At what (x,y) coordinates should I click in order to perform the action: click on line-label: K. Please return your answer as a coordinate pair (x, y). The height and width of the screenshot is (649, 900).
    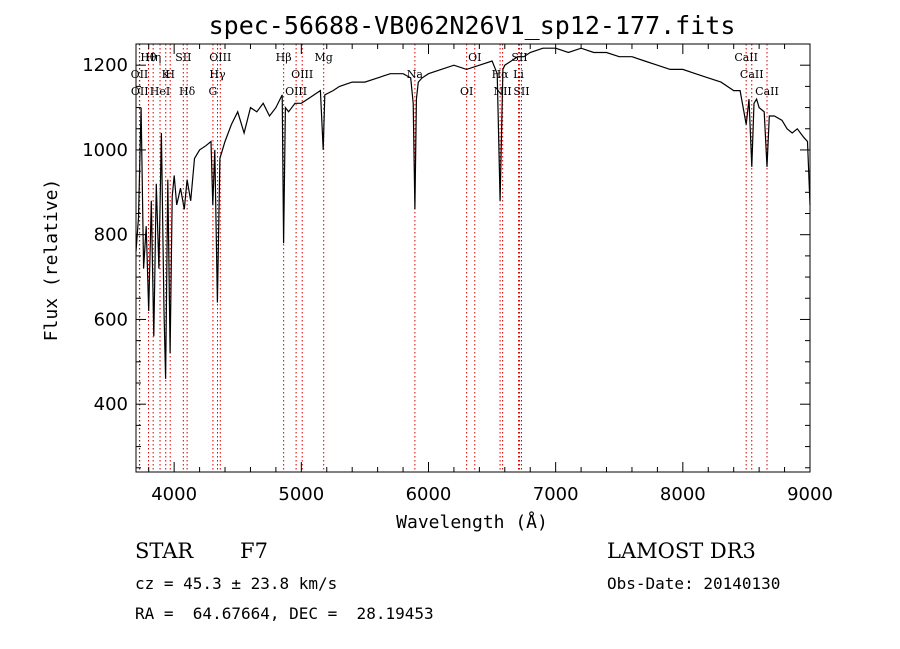
    Looking at the image, I should click on (166, 74).